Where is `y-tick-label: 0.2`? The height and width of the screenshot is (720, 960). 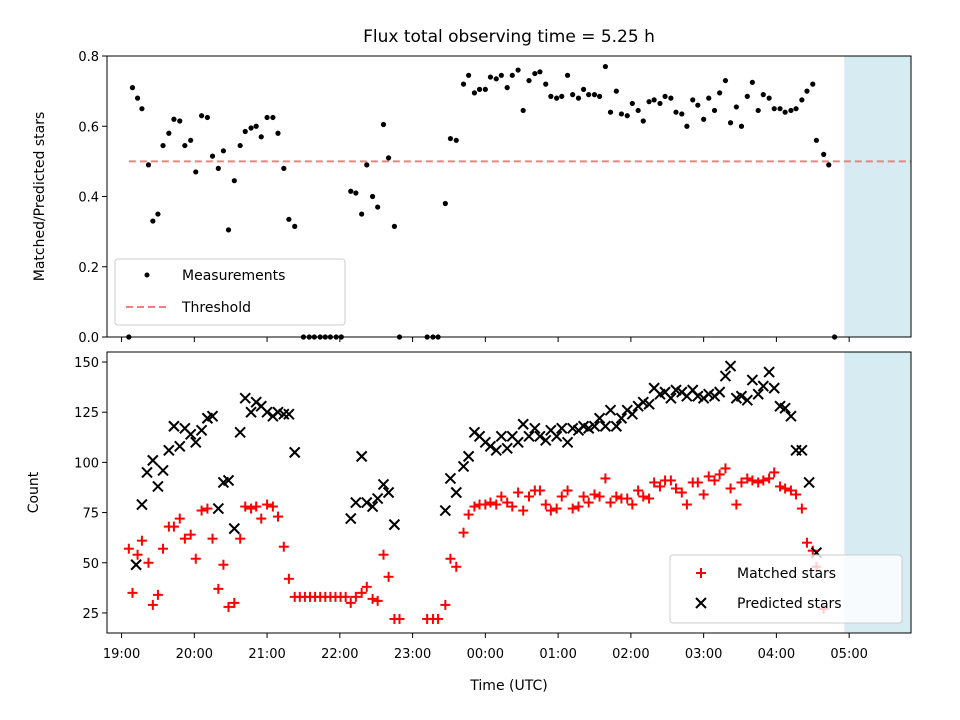
y-tick-label: 0.2 is located at coordinates (88, 268).